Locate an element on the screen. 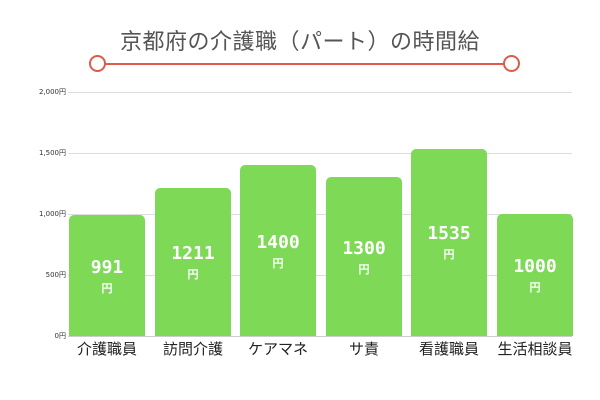 The width and height of the screenshot is (600, 400). y-tick-label: 2,000円 is located at coordinates (52, 92).